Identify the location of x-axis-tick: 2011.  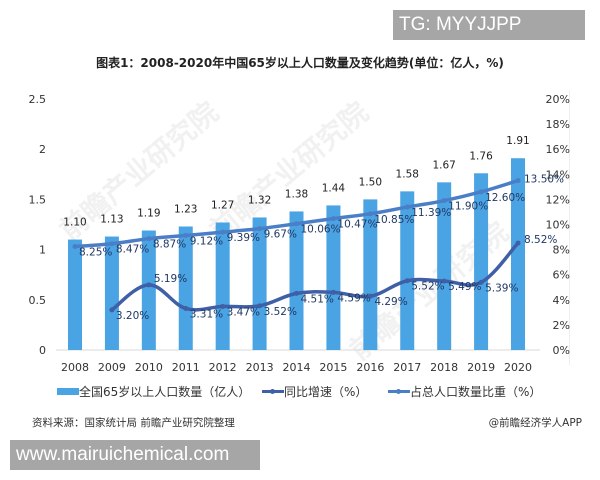
(186, 367).